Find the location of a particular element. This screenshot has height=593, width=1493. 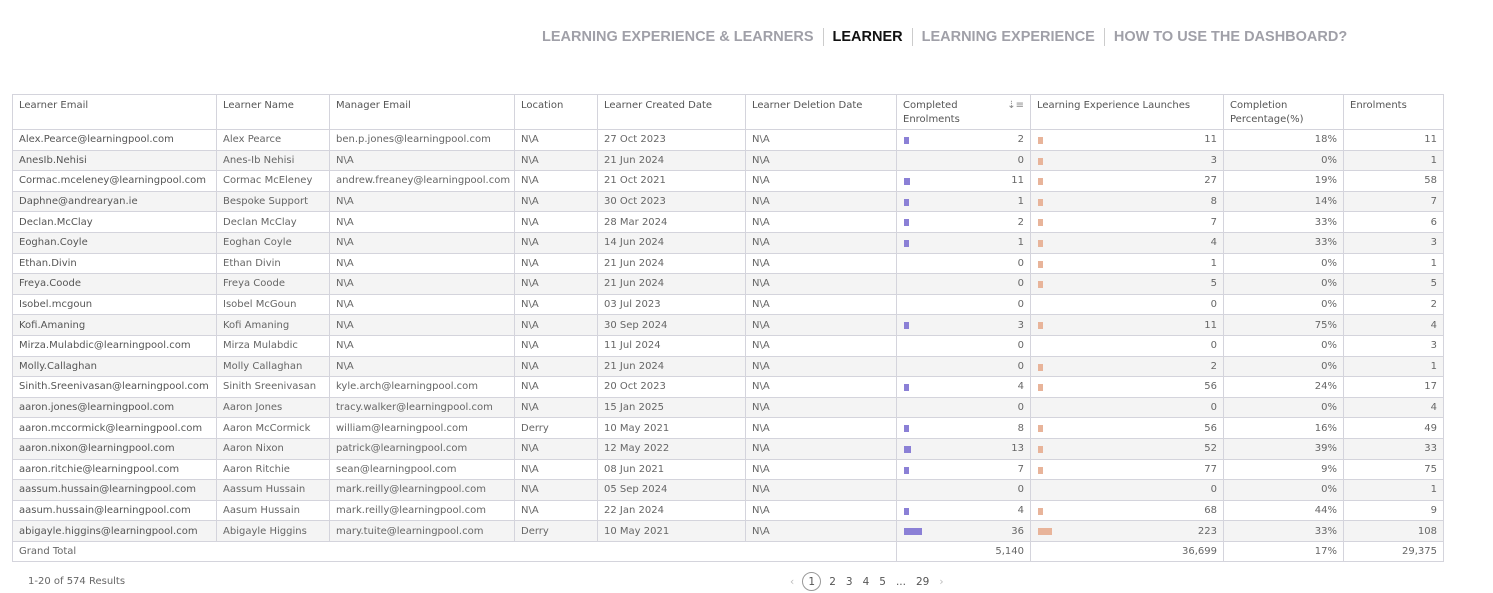

cell-value: Ethan Divin is located at coordinates (252, 263).